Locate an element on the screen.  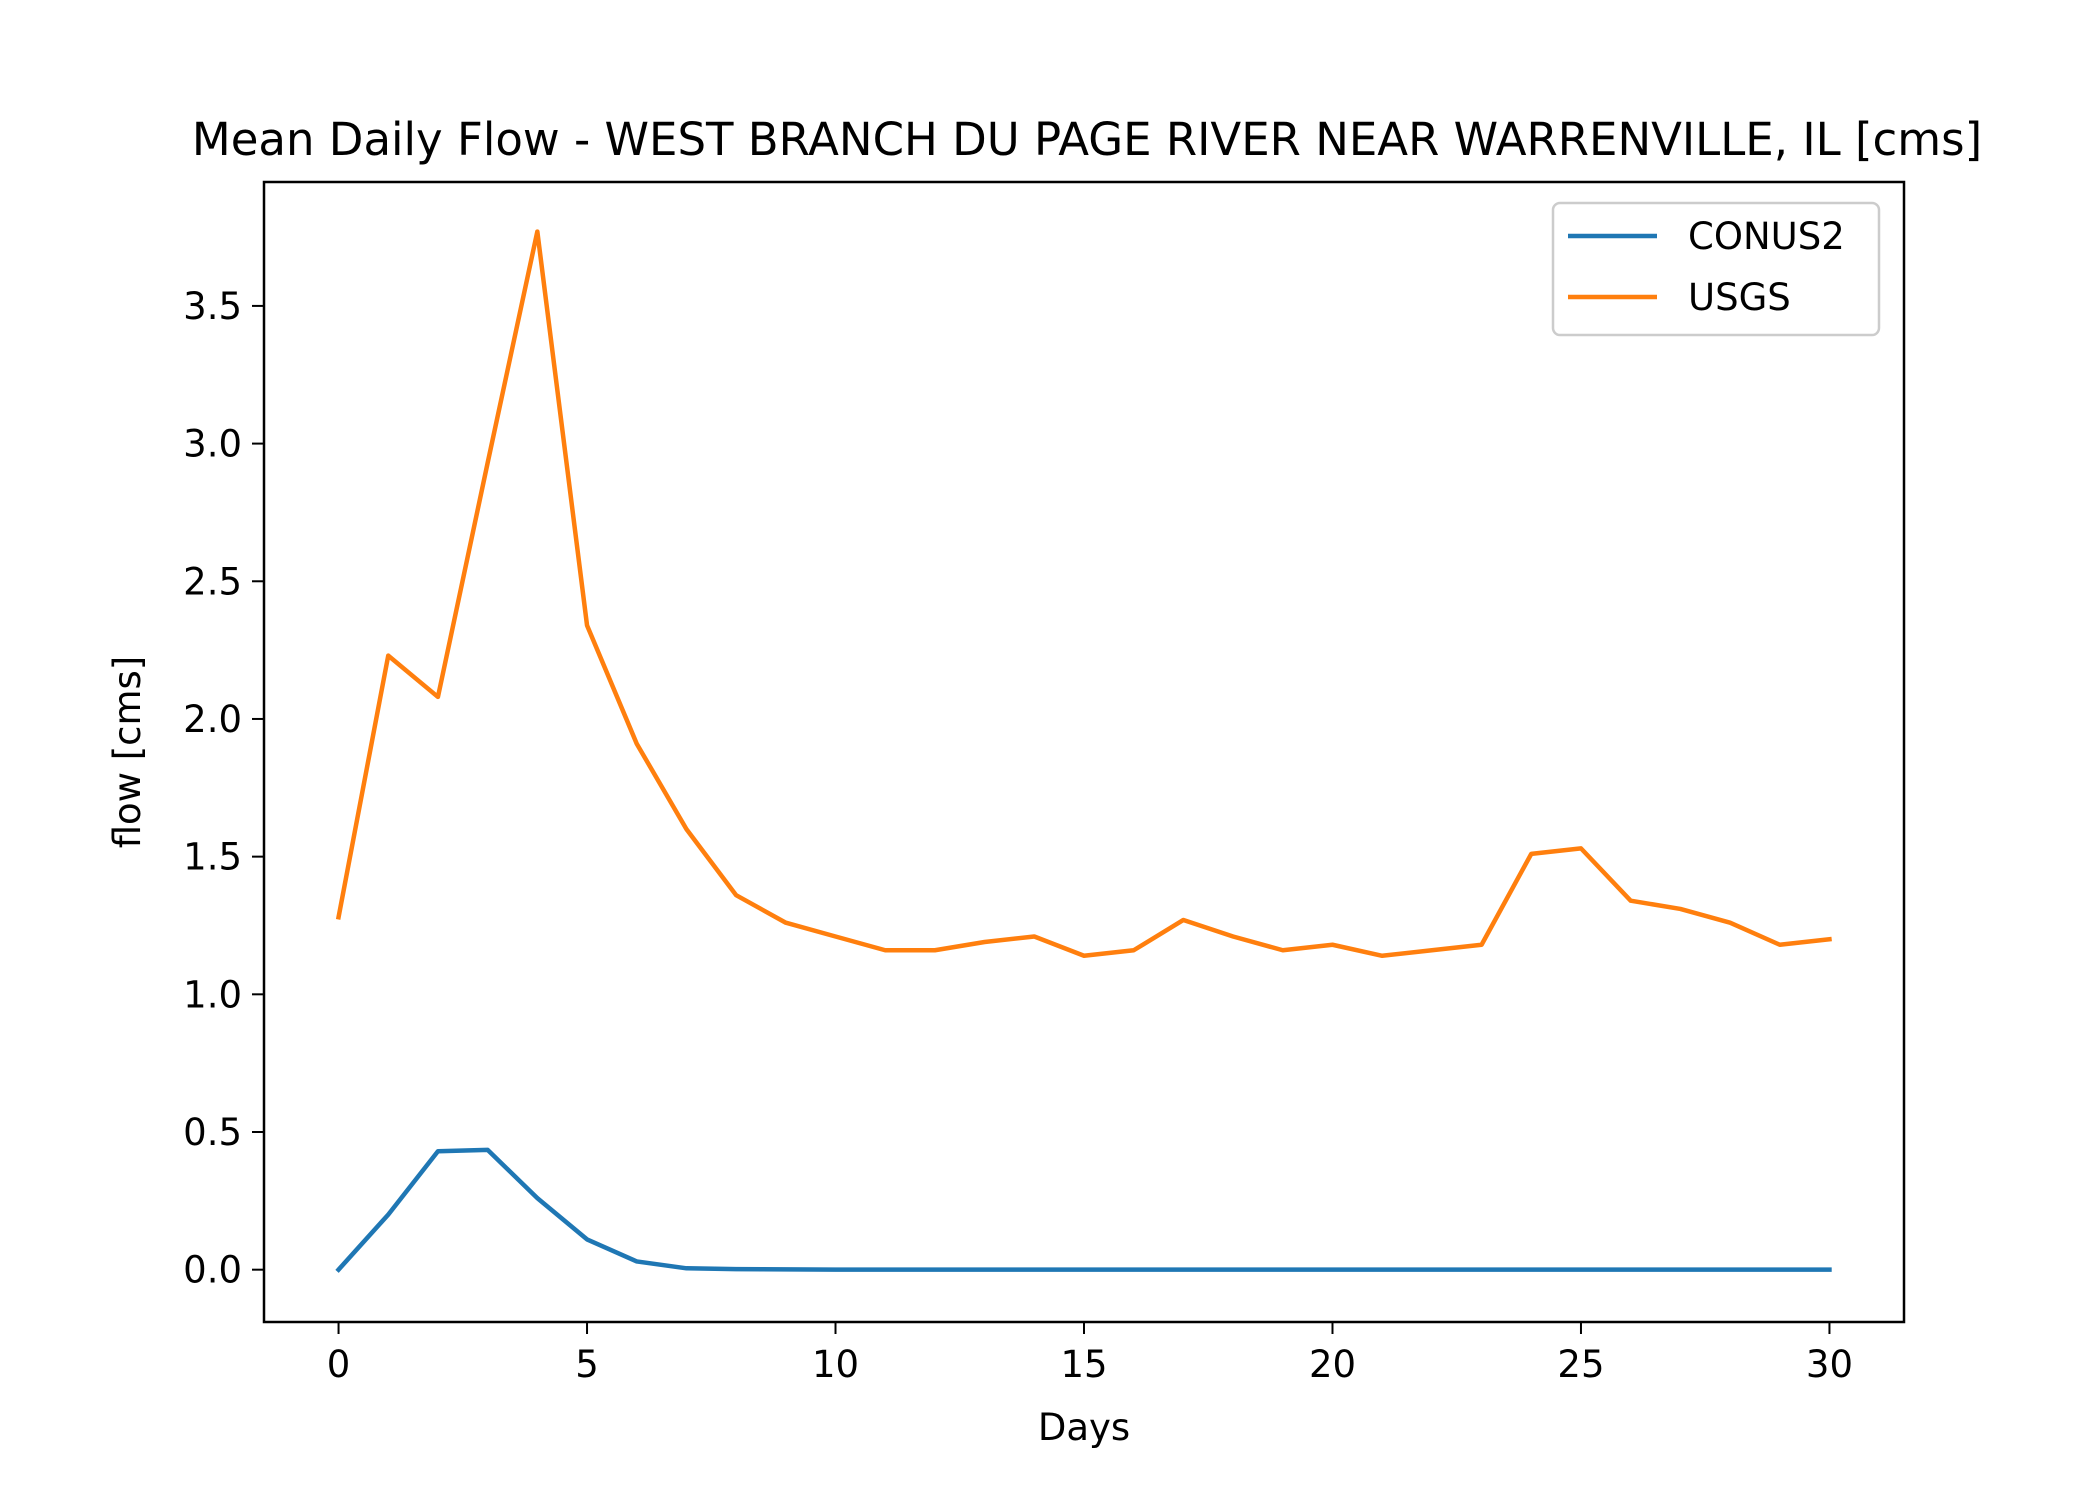
x-axis: 0 5 10 15 20 25 30 is located at coordinates (1090, 1354).